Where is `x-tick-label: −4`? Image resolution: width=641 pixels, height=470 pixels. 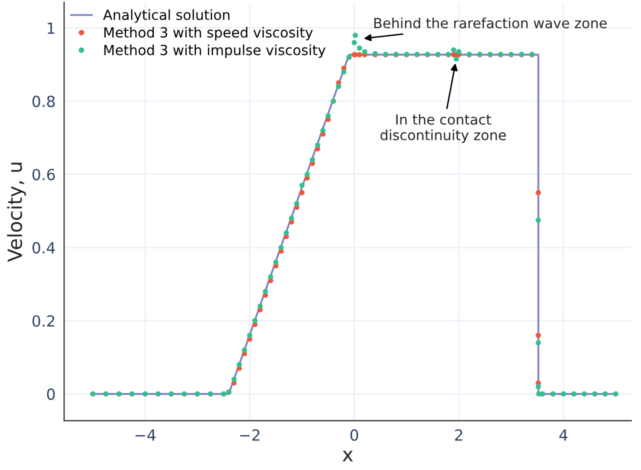 x-tick-label: −4 is located at coordinates (146, 435).